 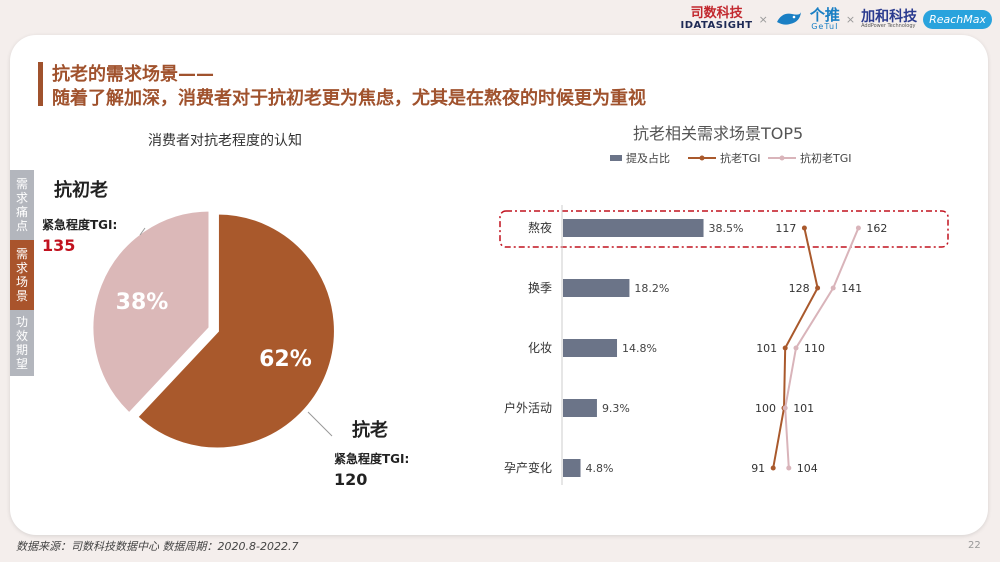 What do you see at coordinates (824, 14) in the screenshot?
I see `getui-logo-cn: 个推` at bounding box center [824, 14].